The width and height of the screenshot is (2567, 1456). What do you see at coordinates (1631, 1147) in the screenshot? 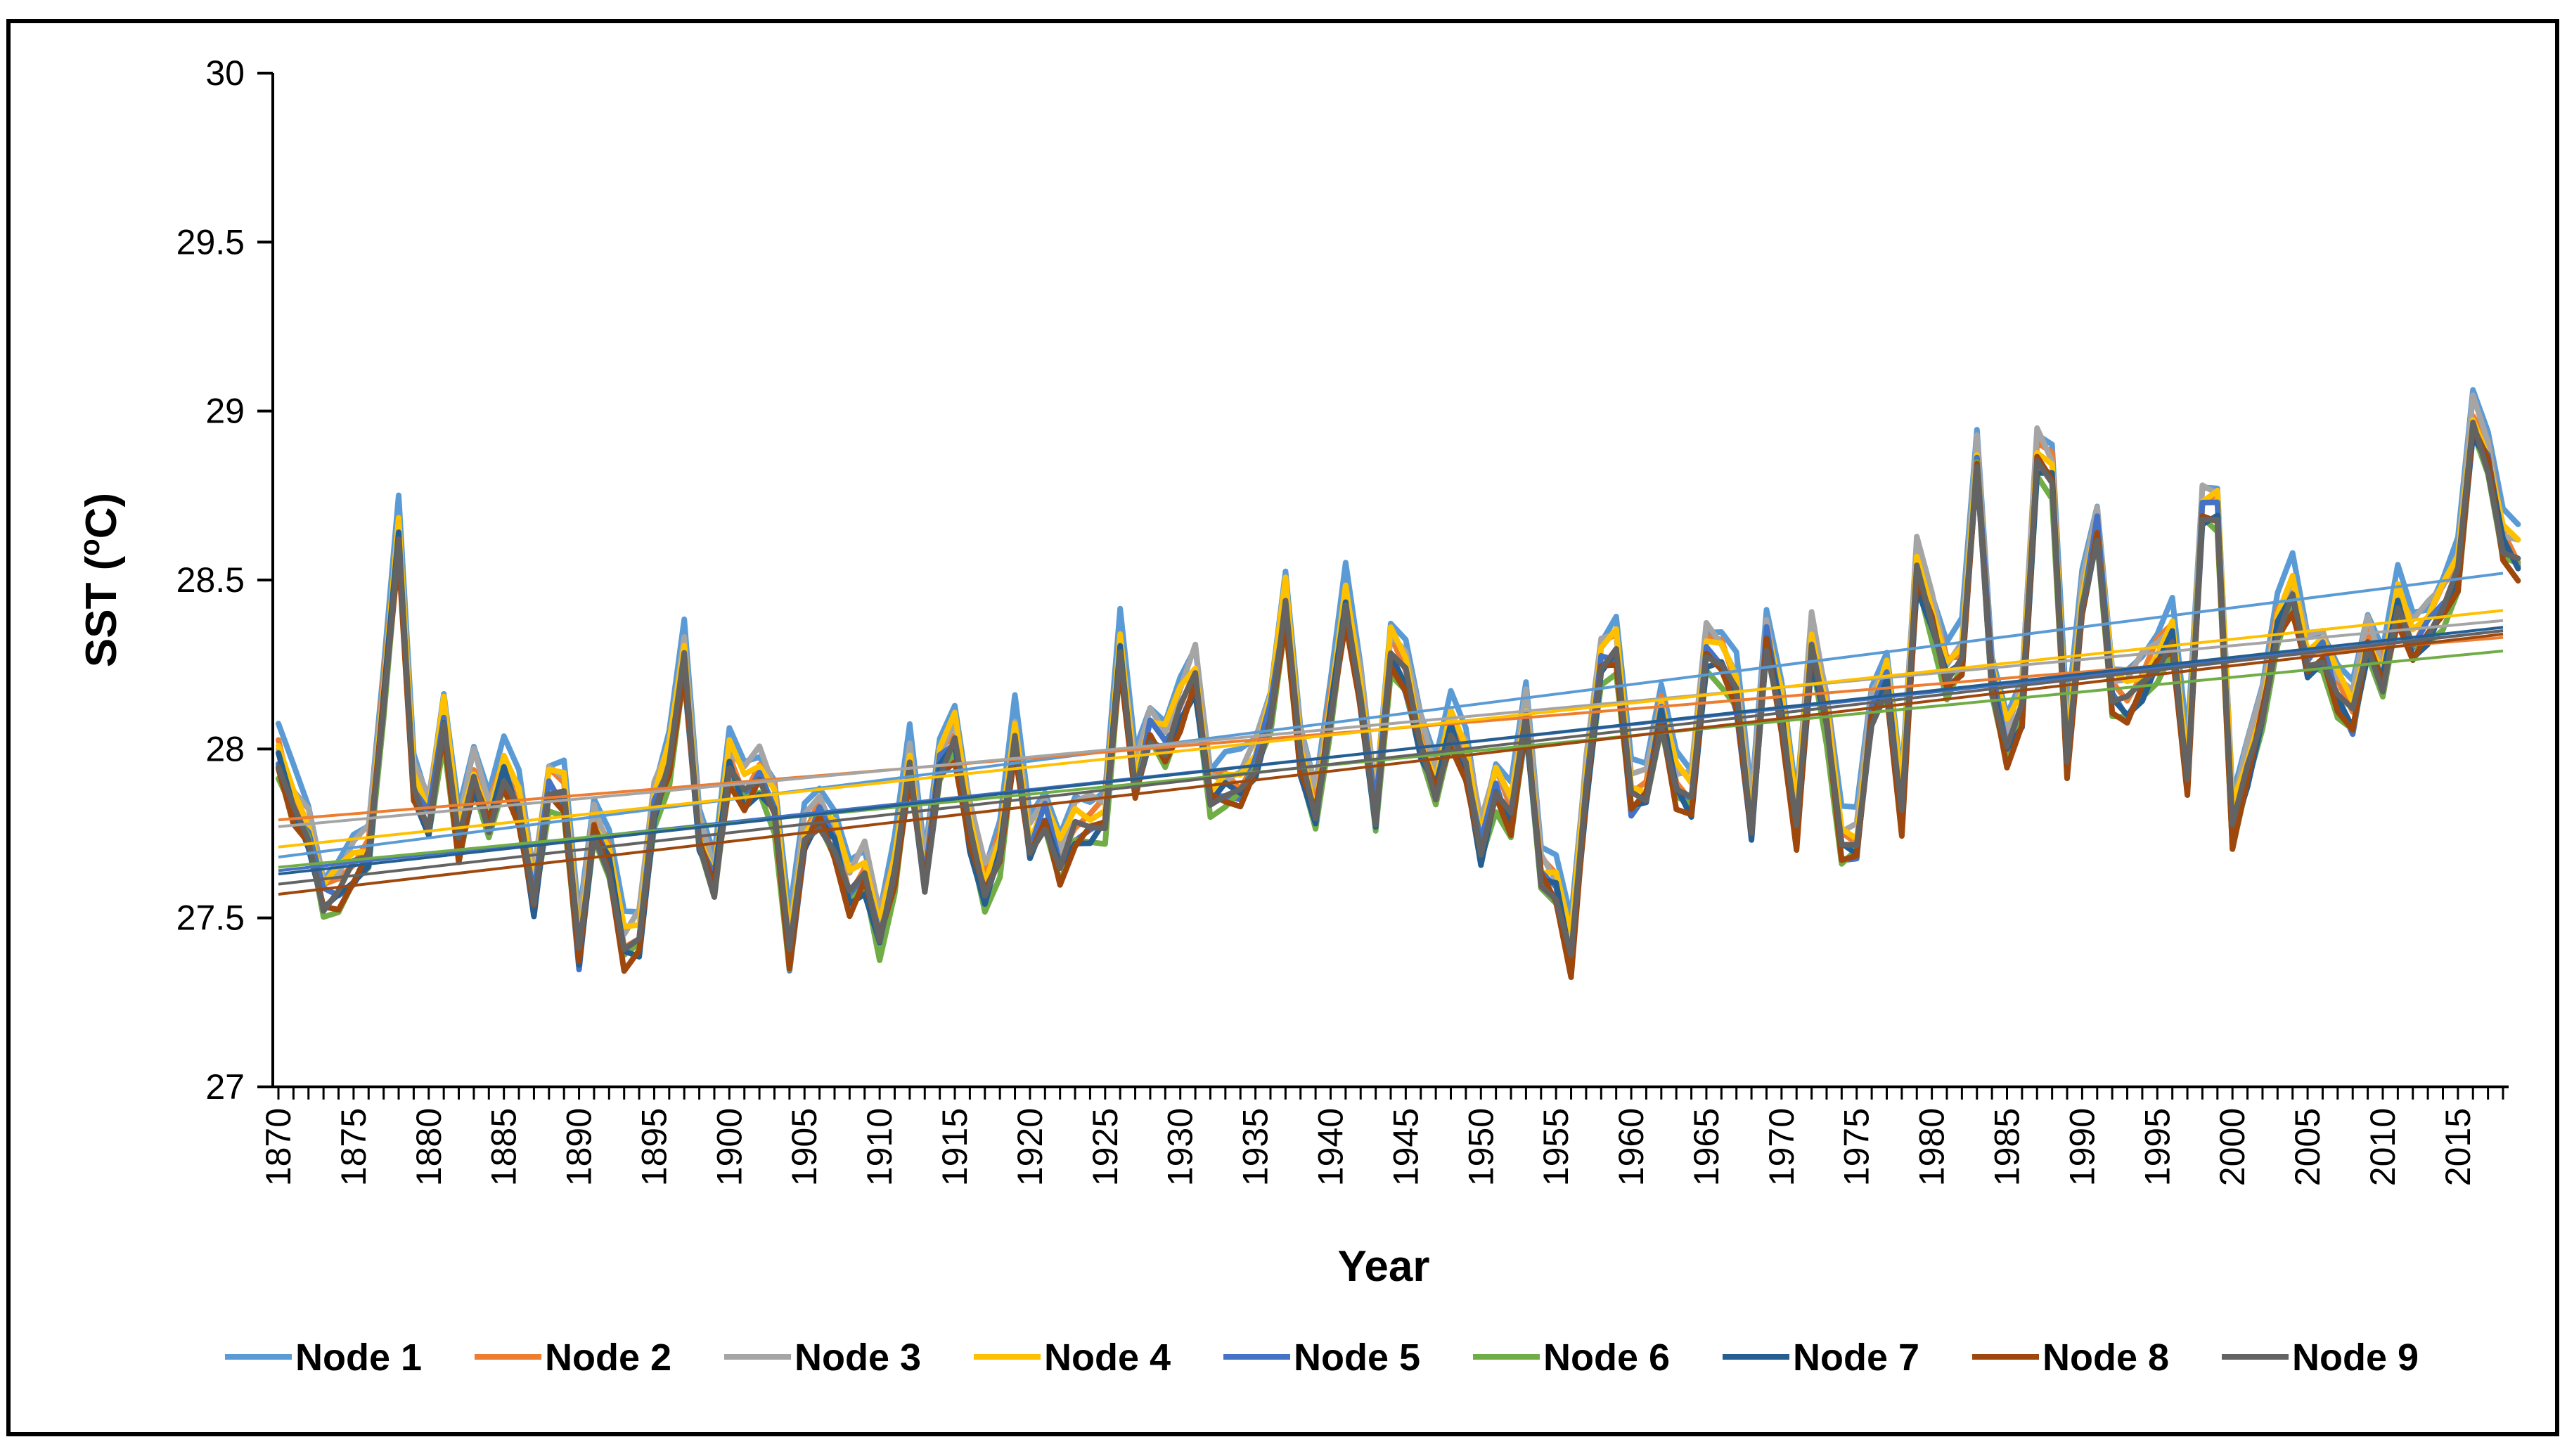
I see `x-tick-label: 1960` at bounding box center [1631, 1147].